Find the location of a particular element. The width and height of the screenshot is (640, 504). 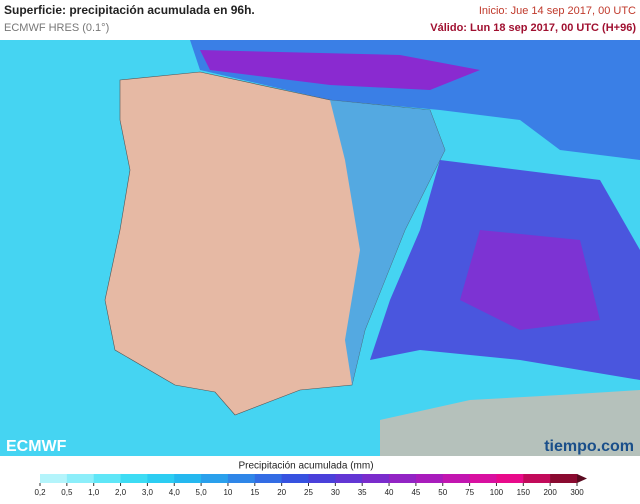

legend-label: 15 is located at coordinates (254, 492).